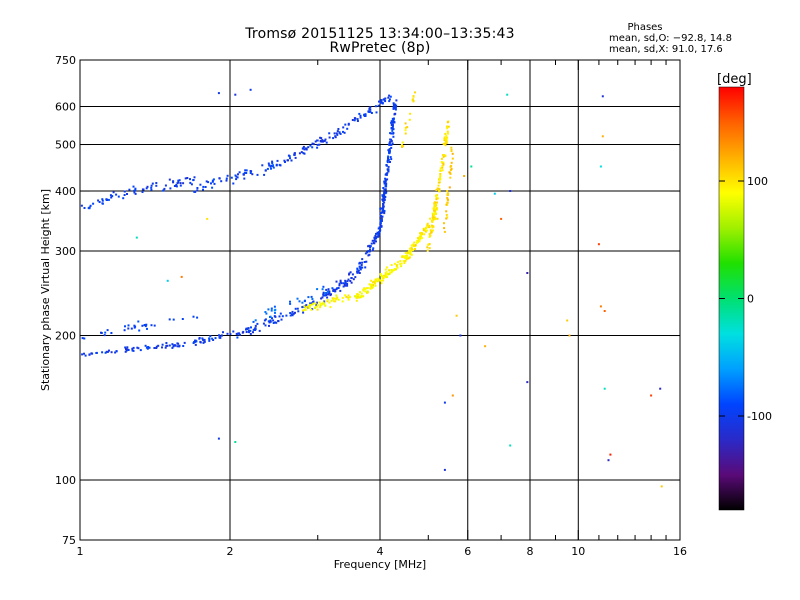  What do you see at coordinates (65, 336) in the screenshot?
I see `y-tick-label: 200` at bounding box center [65, 336].